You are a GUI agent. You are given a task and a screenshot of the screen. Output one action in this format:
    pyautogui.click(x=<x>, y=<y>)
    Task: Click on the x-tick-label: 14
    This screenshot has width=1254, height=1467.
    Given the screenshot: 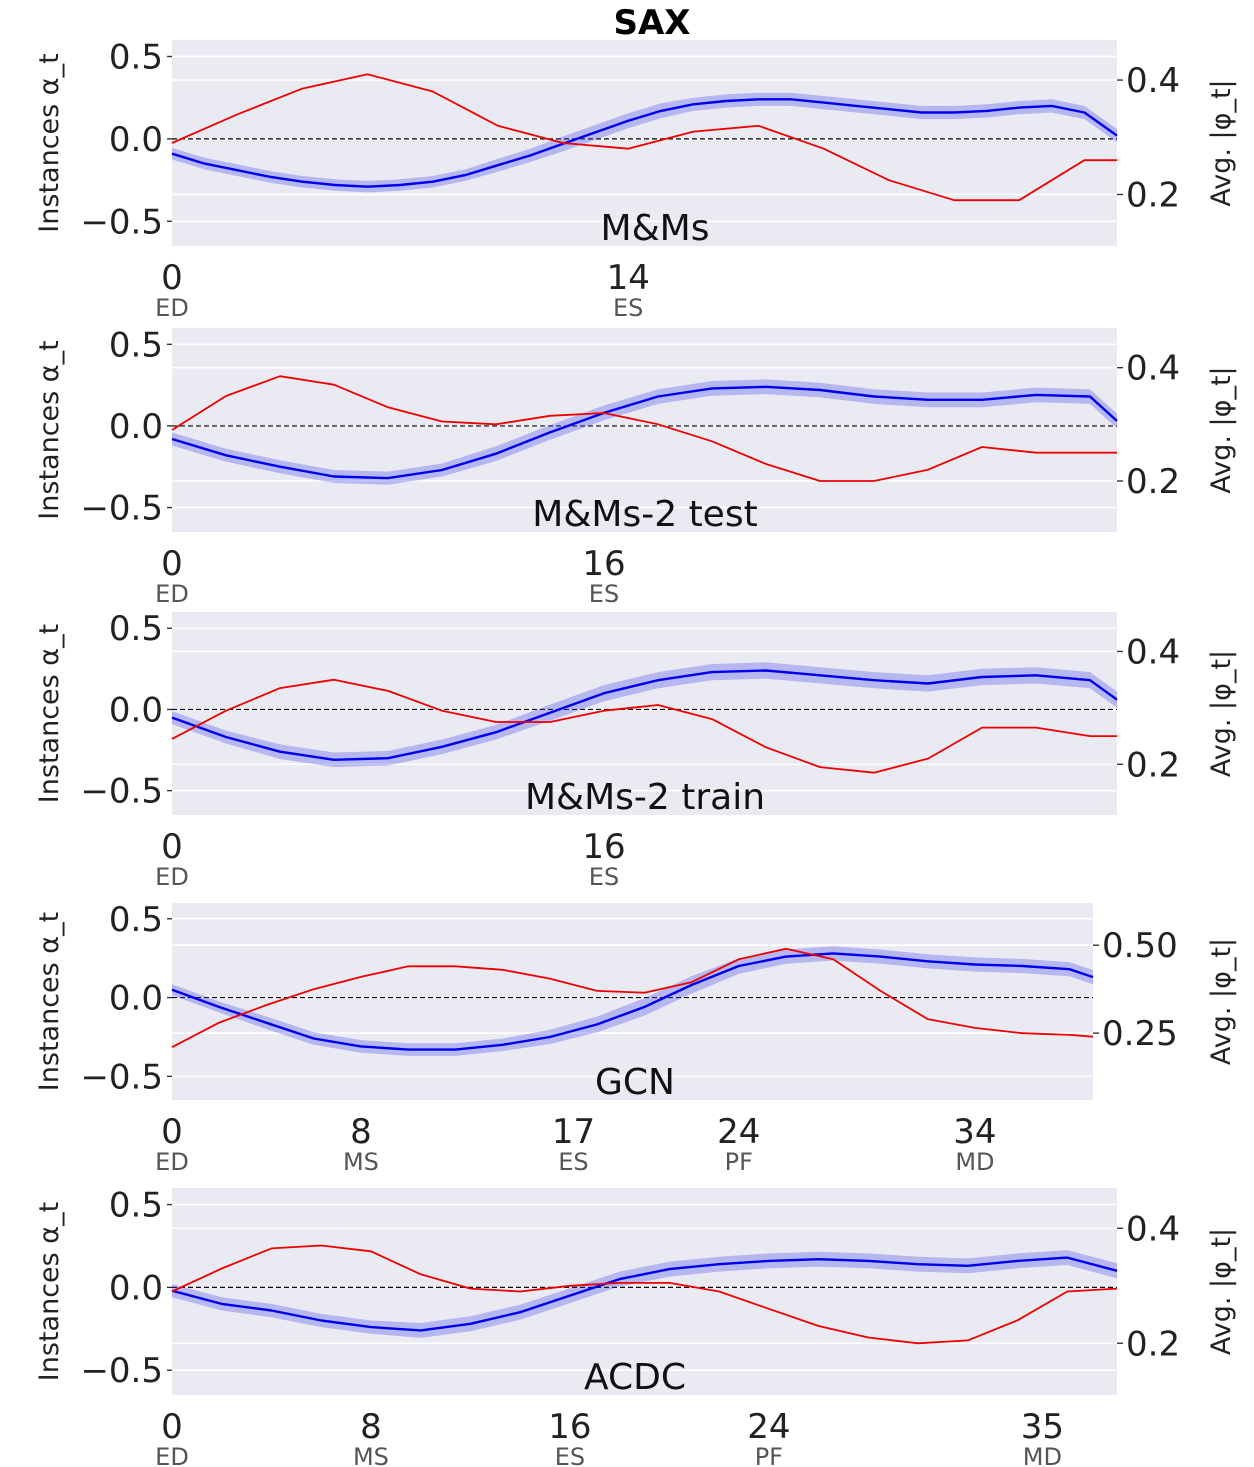 What is the action you would take?
    pyautogui.click(x=628, y=278)
    